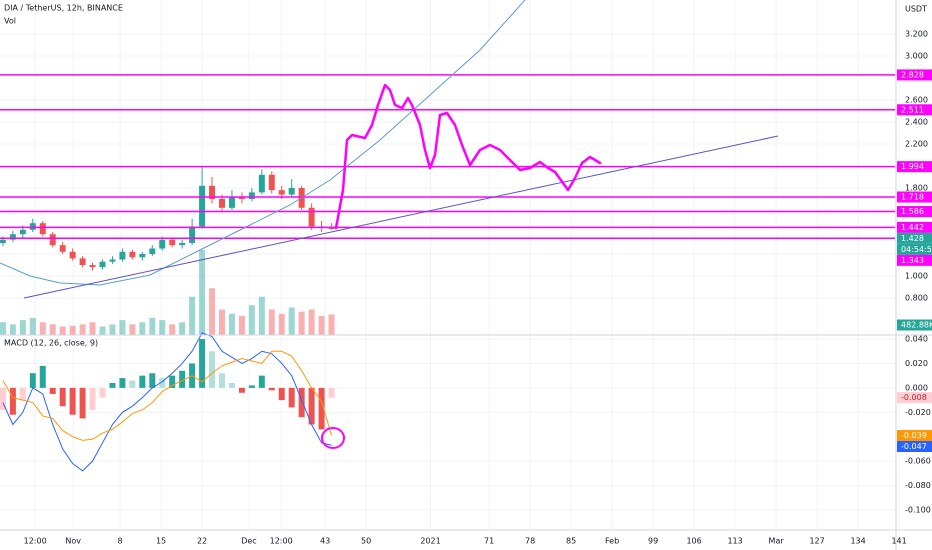 Image resolution: width=932 pixels, height=550 pixels. What do you see at coordinates (914, 249) in the screenshot?
I see `countdown-label-bg` at bounding box center [914, 249].